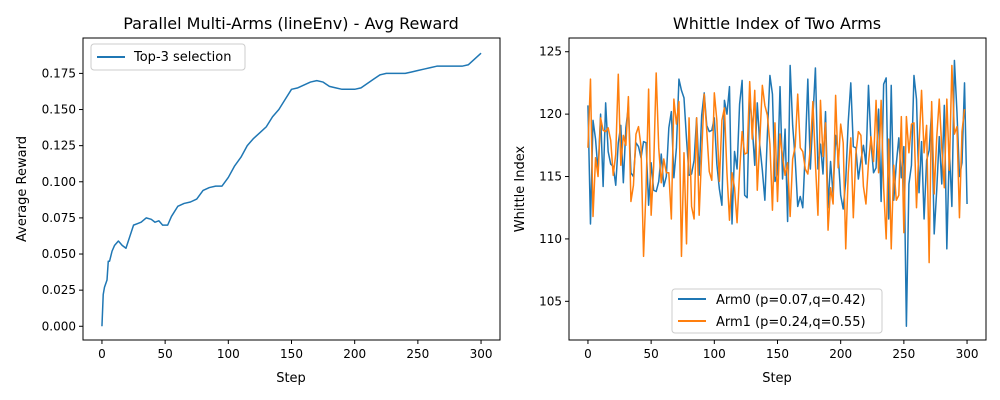 The height and width of the screenshot is (400, 1000). Describe the element at coordinates (791, 322) in the screenshot. I see `legend-label-arm1: Arm1 (p=0.24,q=0.55)` at that location.